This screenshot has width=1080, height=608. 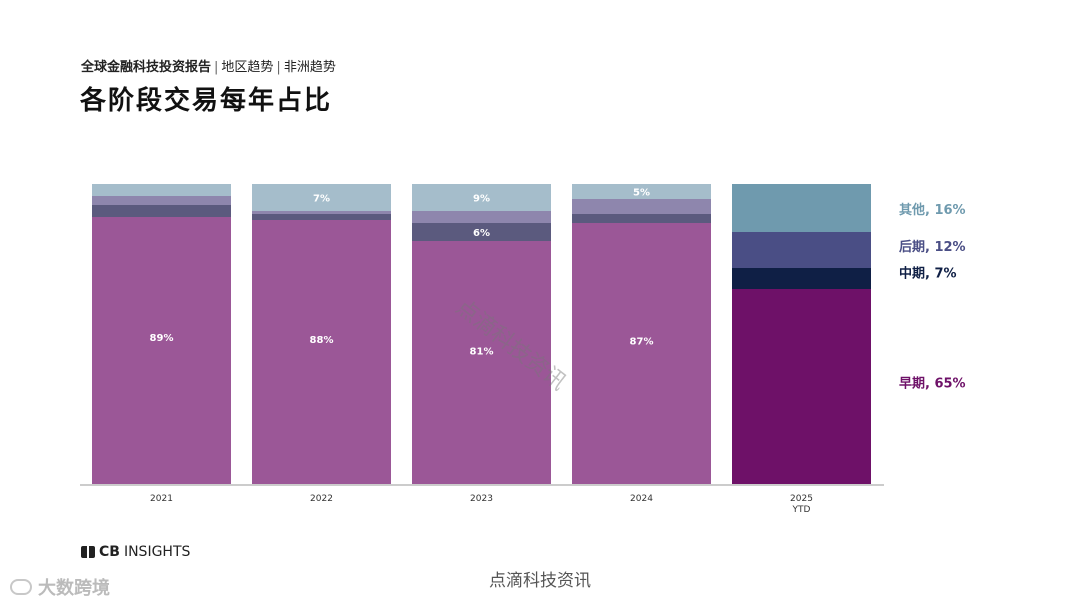 I want to click on breadcrumb: 全球金融科技投资报告 | 地区趋势 | 非洲趋势, so click(x=208, y=65).